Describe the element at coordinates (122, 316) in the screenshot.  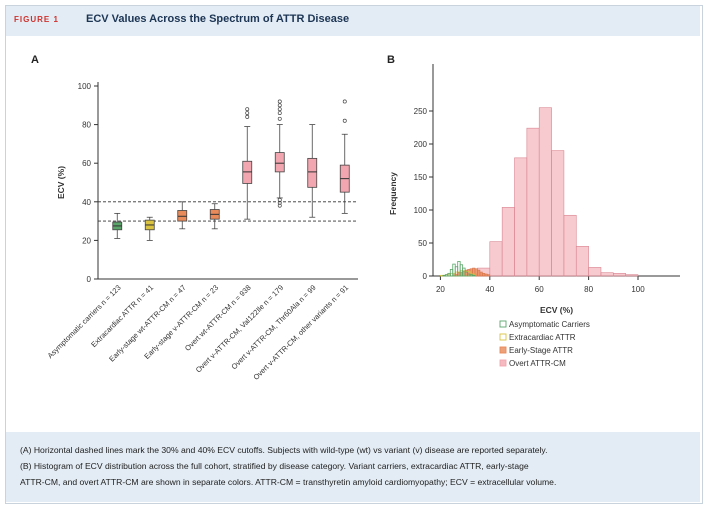
I see `group-label: Extracardiac ATTR n = 41` at that location.